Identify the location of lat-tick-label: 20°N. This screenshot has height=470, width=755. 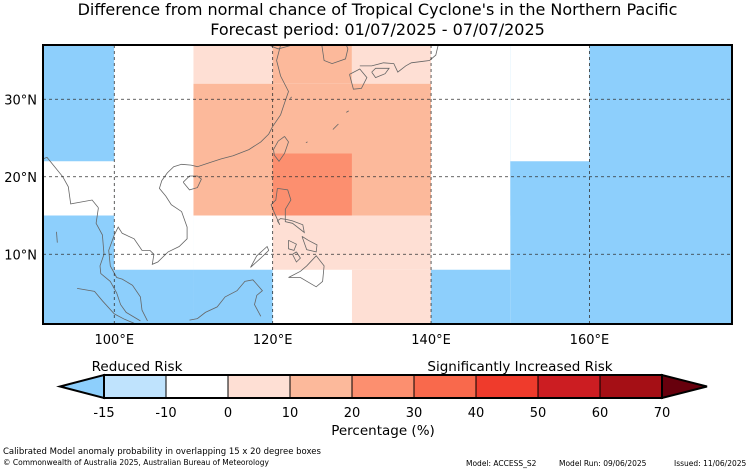
(20, 178).